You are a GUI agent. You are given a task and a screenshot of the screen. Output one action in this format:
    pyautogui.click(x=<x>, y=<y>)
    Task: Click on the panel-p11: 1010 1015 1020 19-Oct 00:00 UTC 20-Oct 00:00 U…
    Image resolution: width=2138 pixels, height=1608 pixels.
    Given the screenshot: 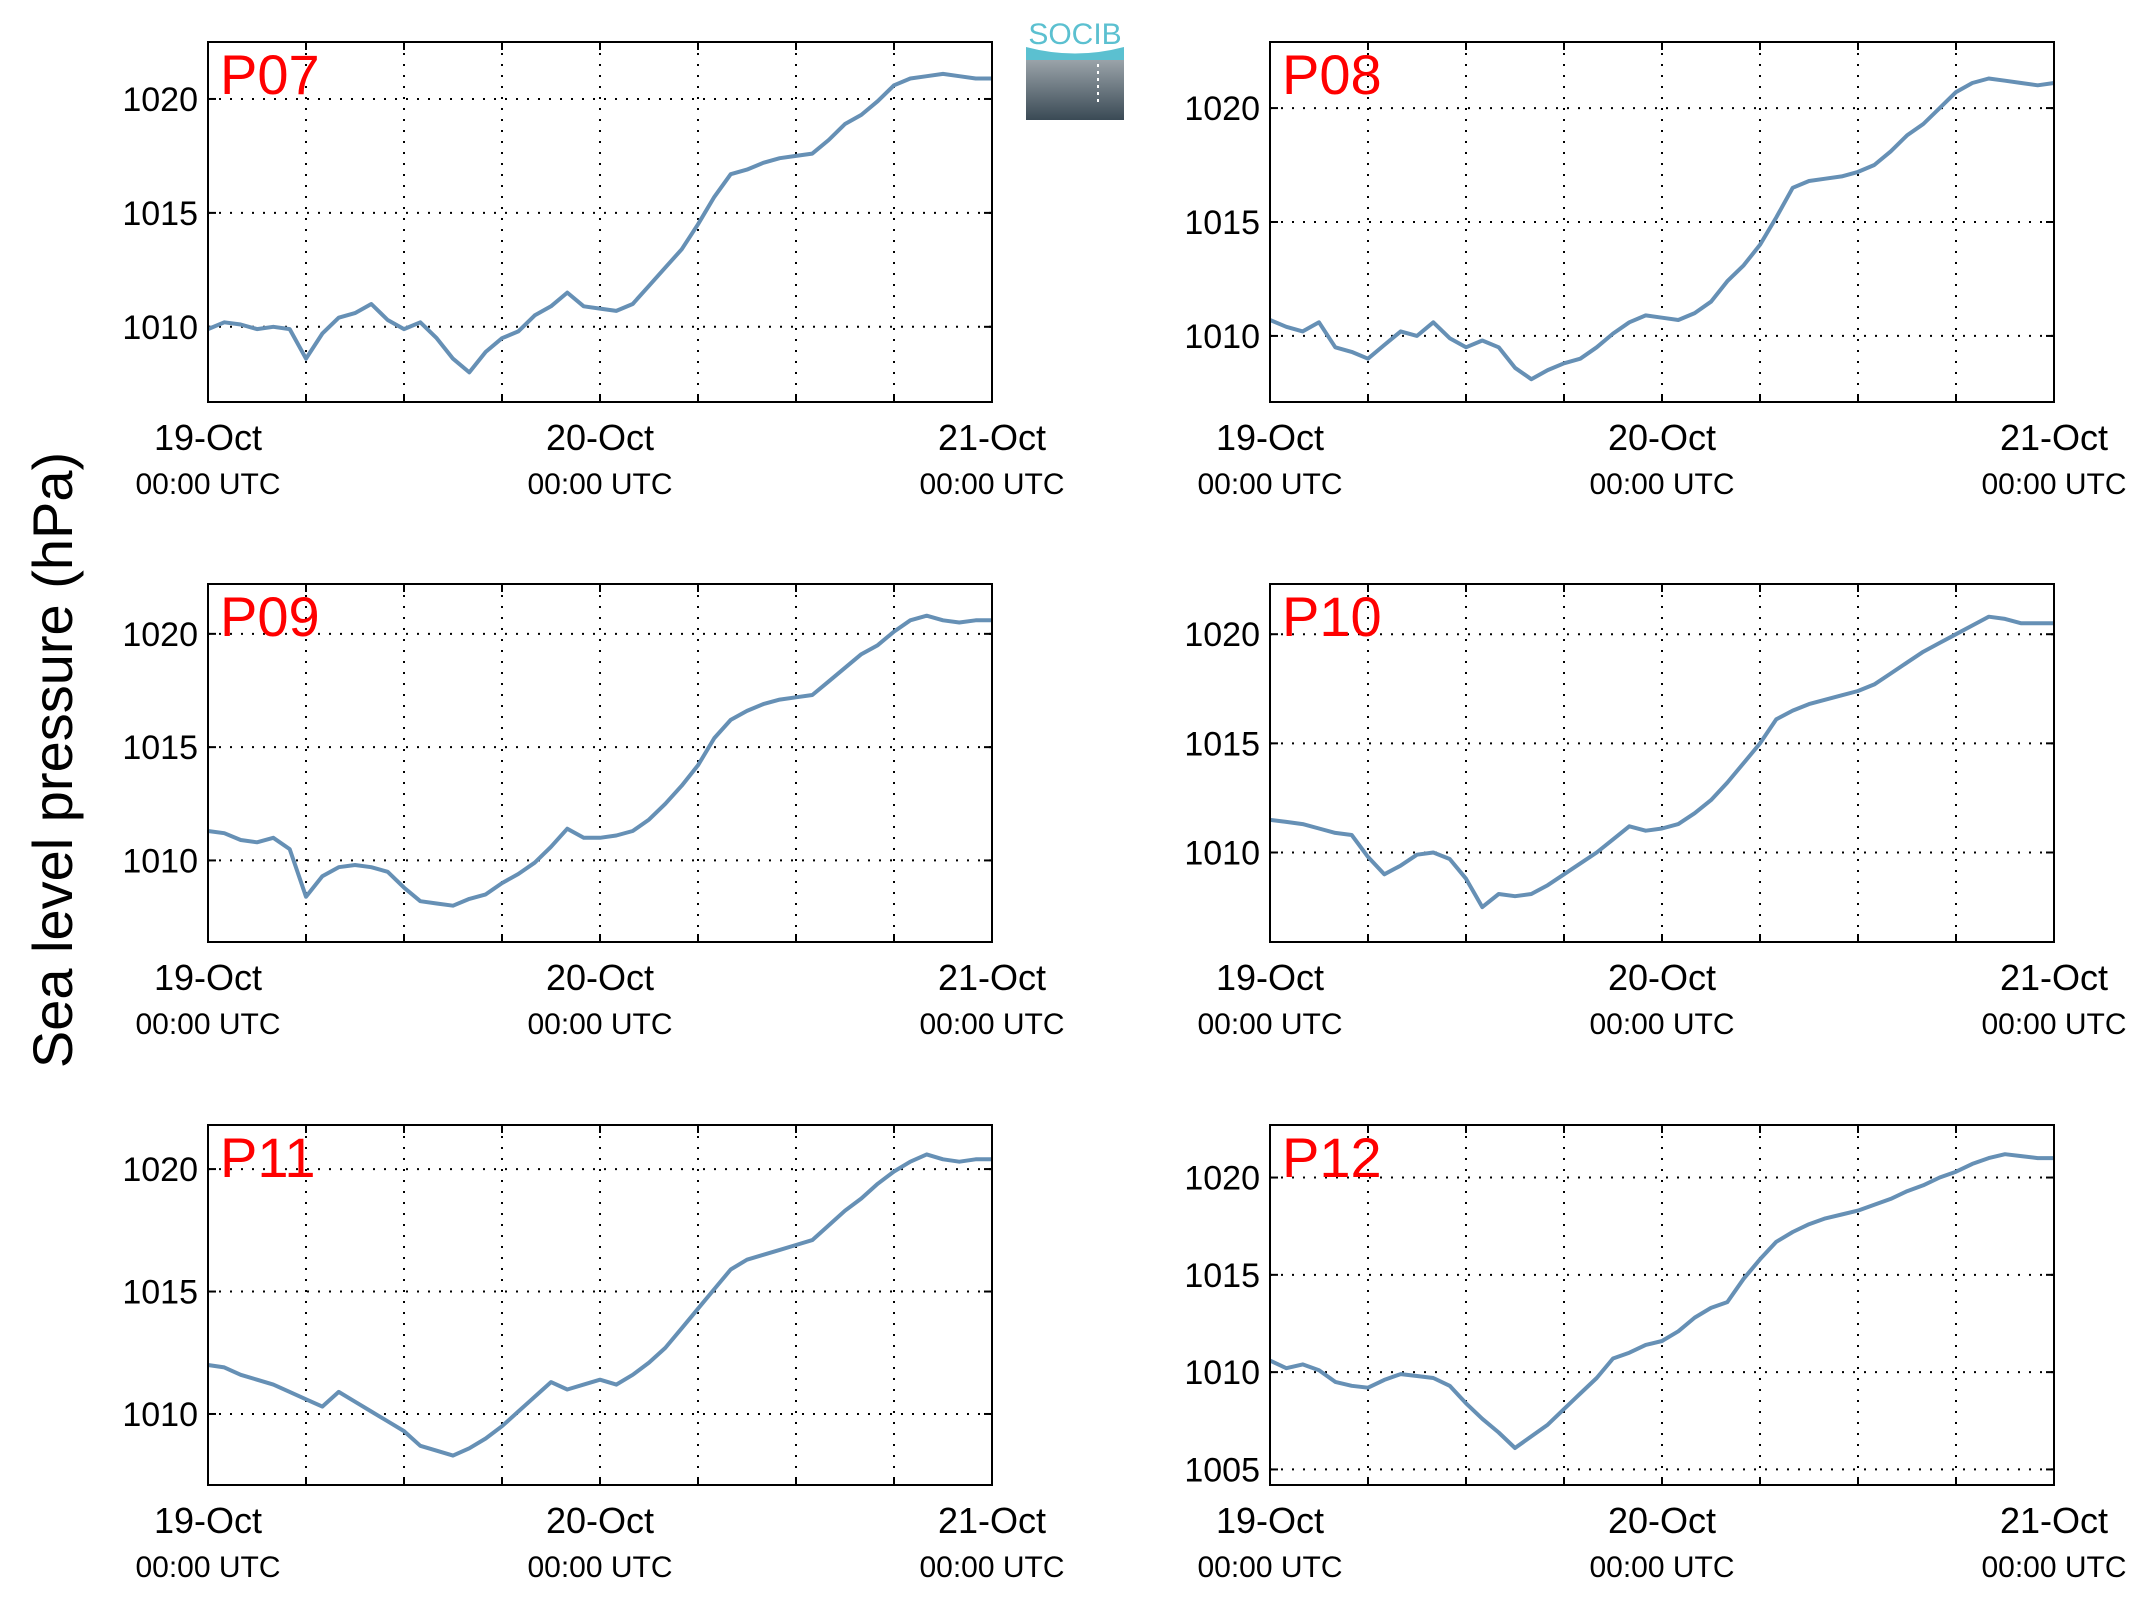 What is the action you would take?
    pyautogui.click(x=593, y=1354)
    